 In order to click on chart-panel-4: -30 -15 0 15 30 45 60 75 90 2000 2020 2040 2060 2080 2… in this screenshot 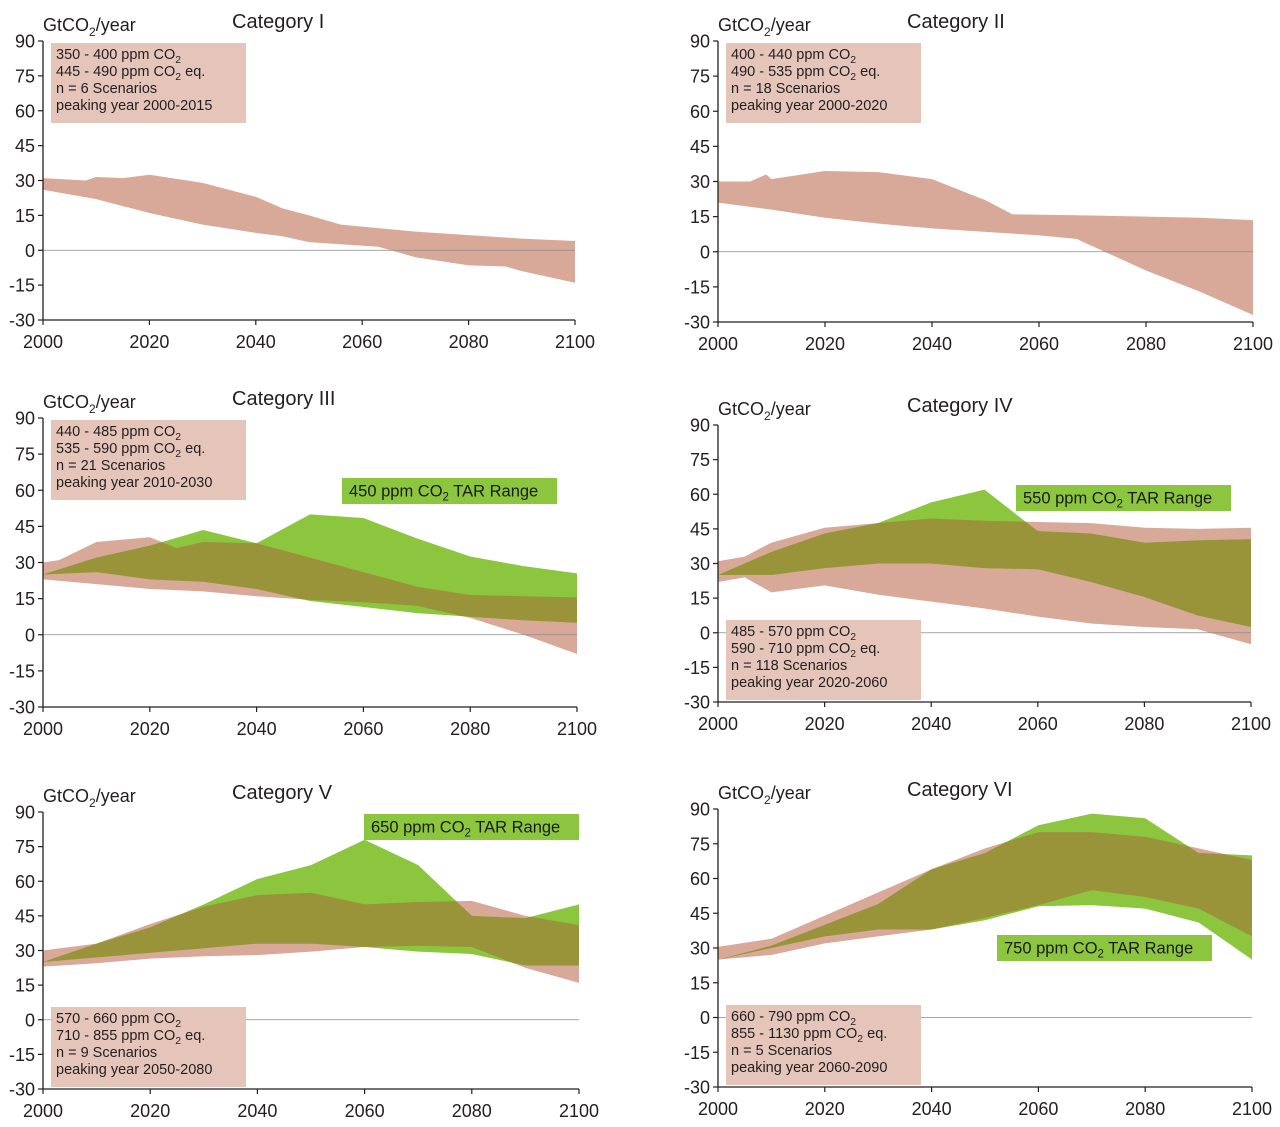, I will do `click(977, 564)`.